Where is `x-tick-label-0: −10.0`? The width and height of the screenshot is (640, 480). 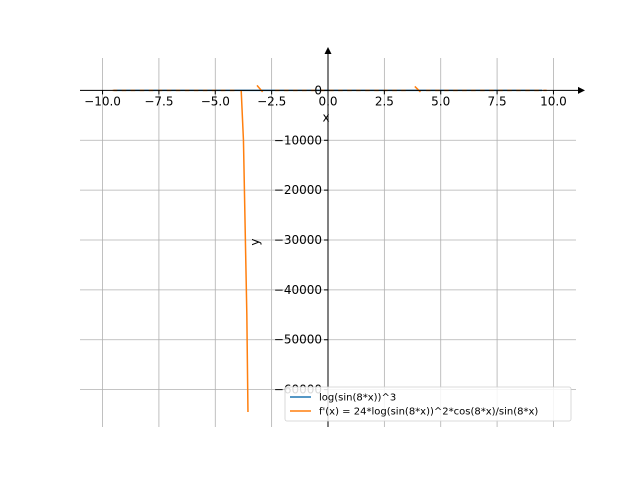 x-tick-label-0: −10.0 is located at coordinates (102, 101).